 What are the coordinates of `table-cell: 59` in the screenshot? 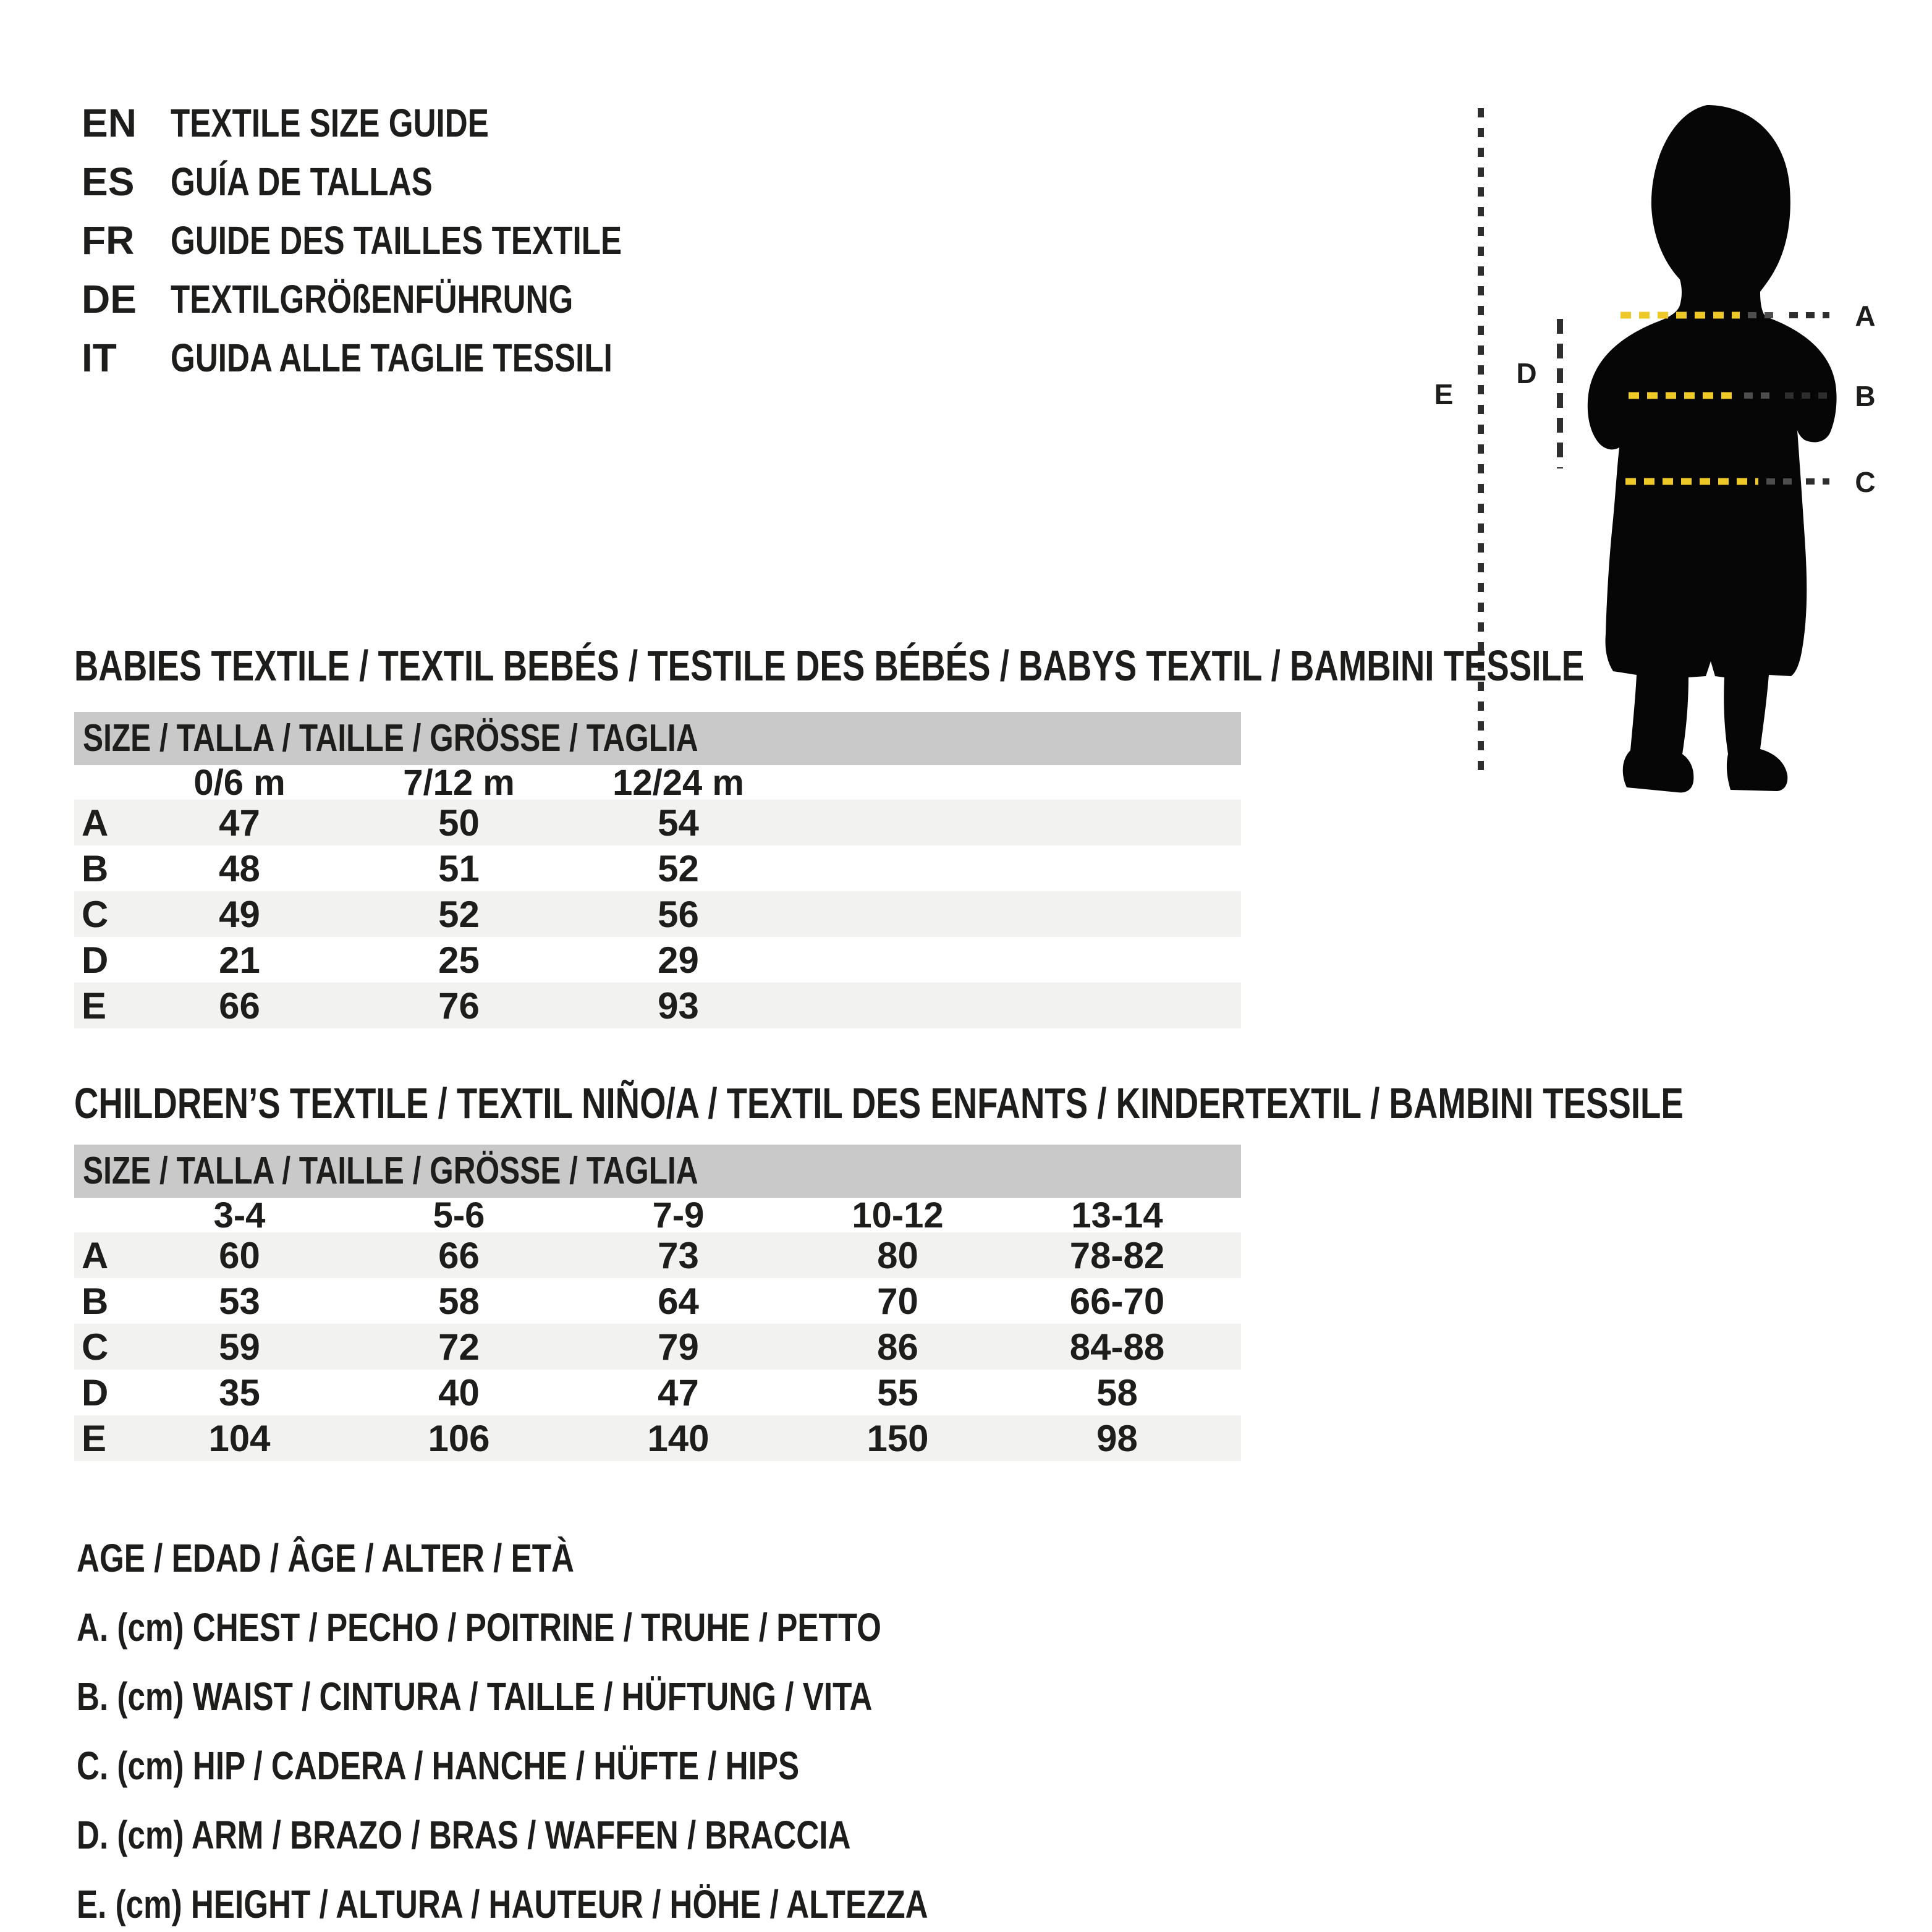 It's located at (239, 1347).